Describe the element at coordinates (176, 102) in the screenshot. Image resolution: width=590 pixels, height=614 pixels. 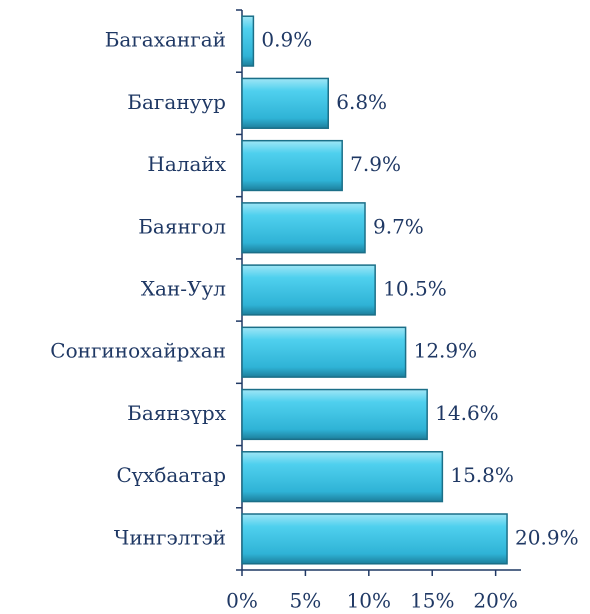
I see `y-tick-label: Багануур` at that location.